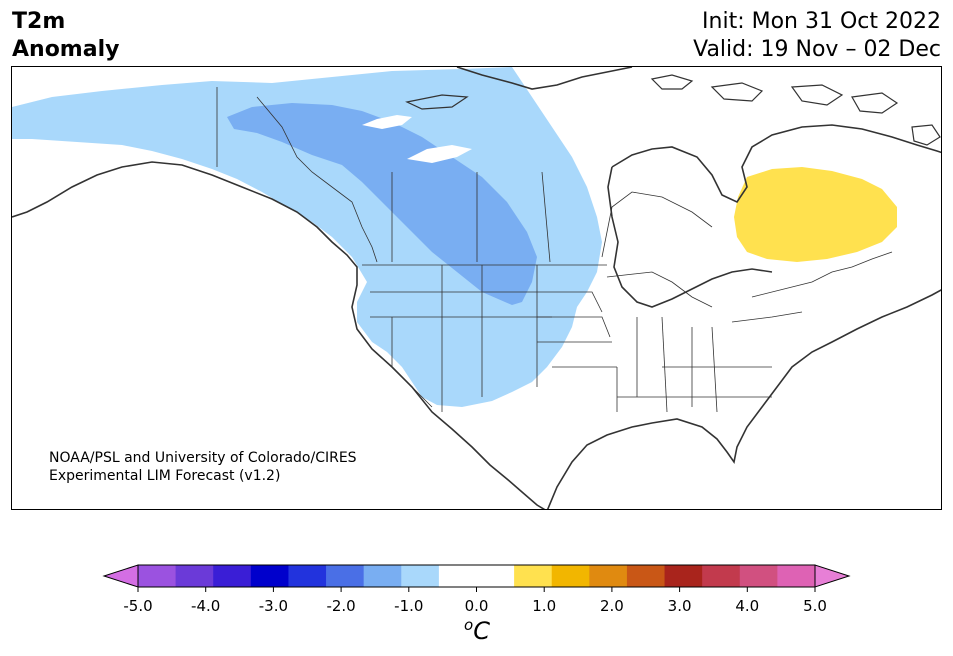 Image resolution: width=953 pixels, height=656 pixels. I want to click on colorbar, so click(476, 578).